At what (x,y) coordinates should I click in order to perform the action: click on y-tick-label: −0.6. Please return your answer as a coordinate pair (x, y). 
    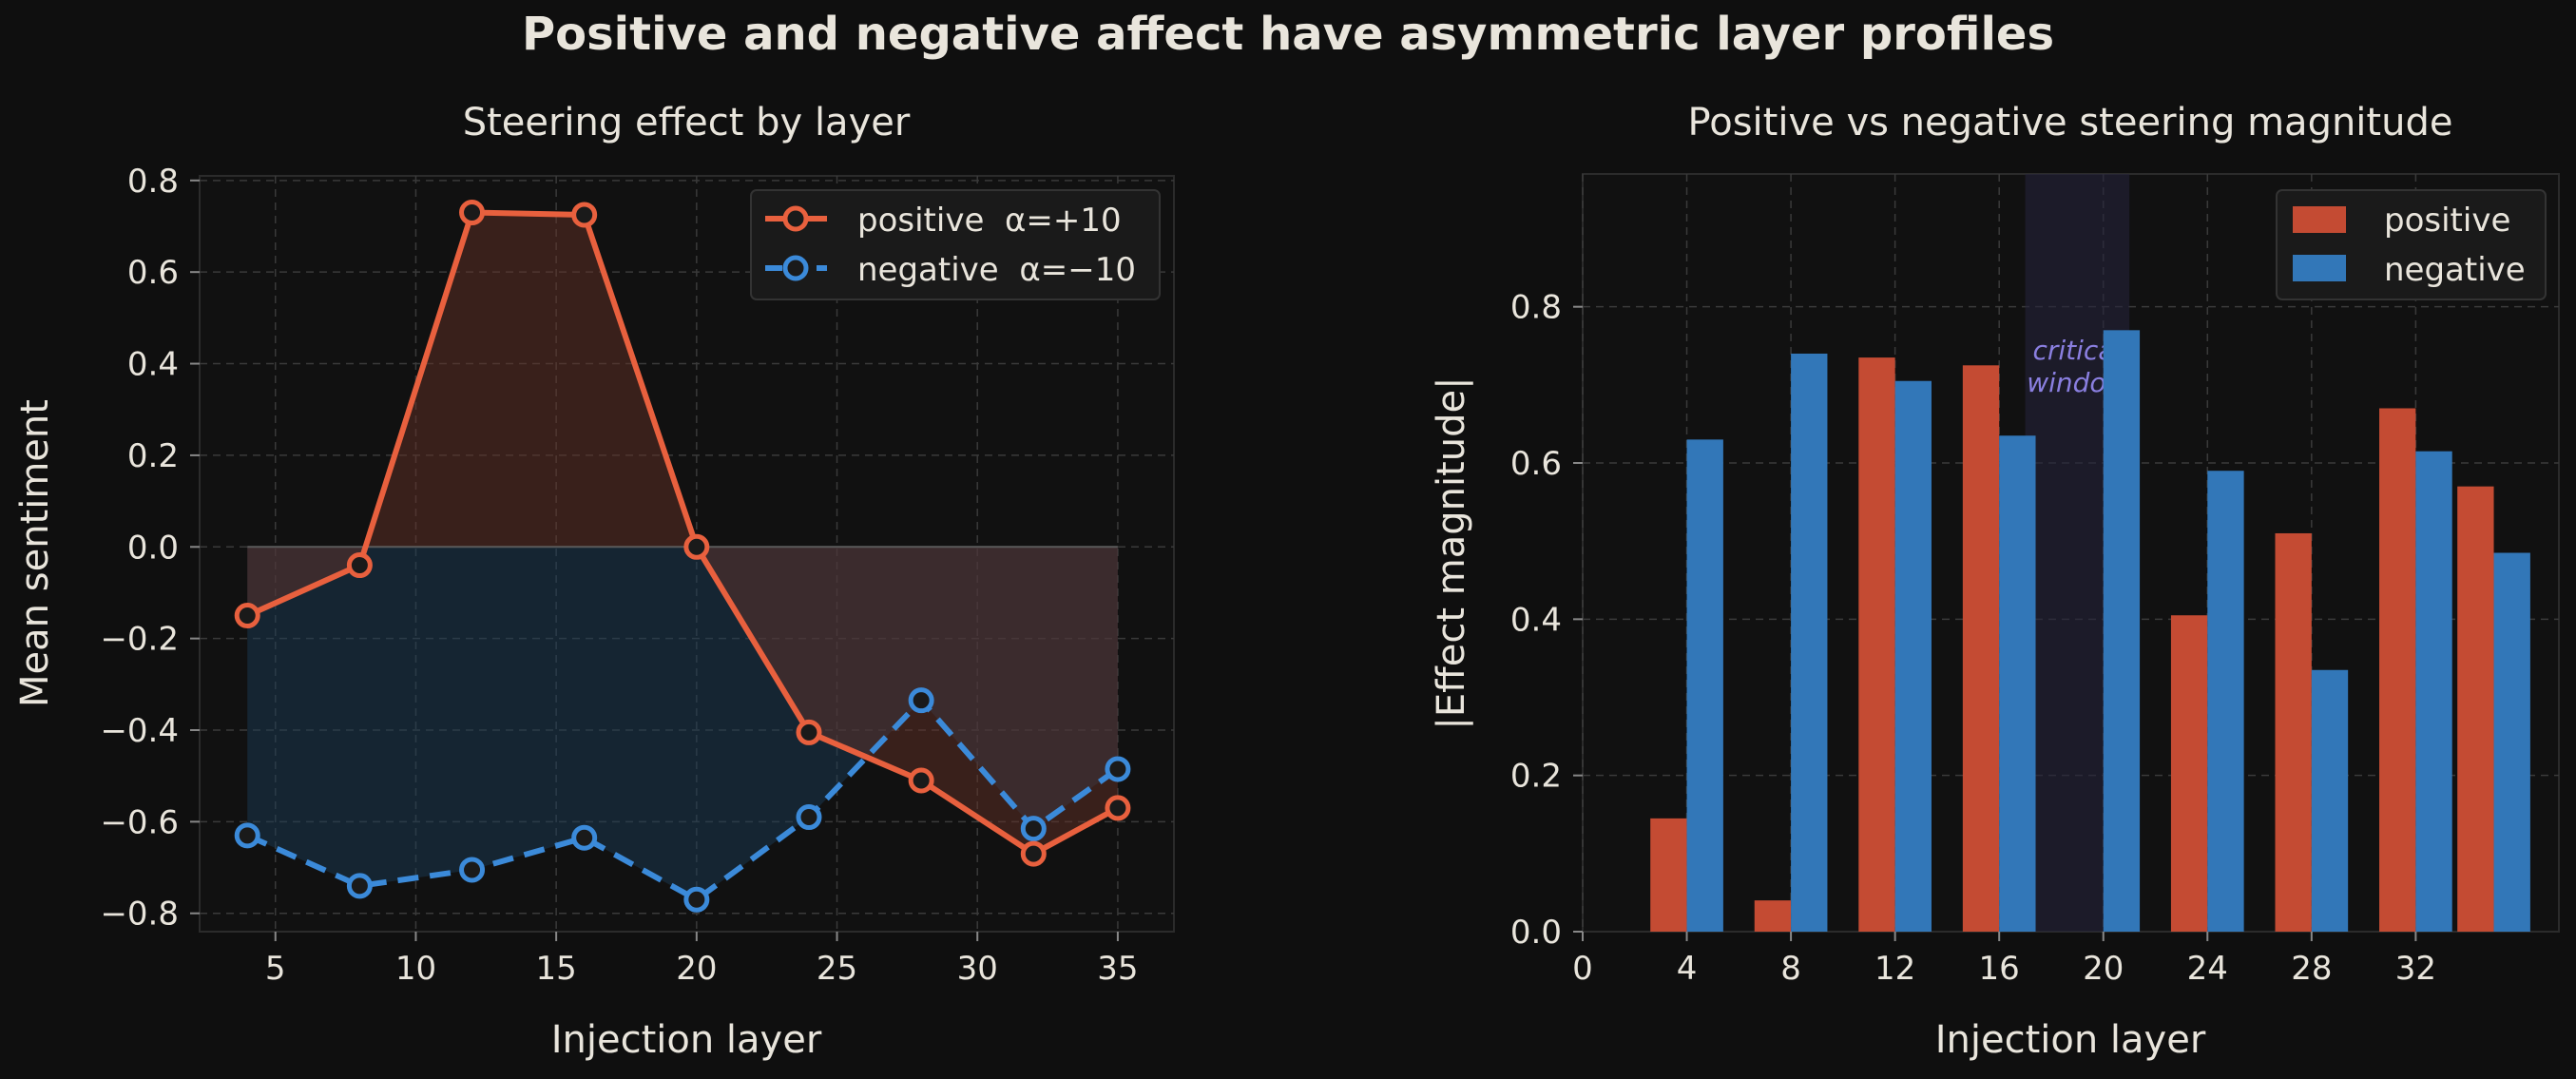
    Looking at the image, I should click on (139, 822).